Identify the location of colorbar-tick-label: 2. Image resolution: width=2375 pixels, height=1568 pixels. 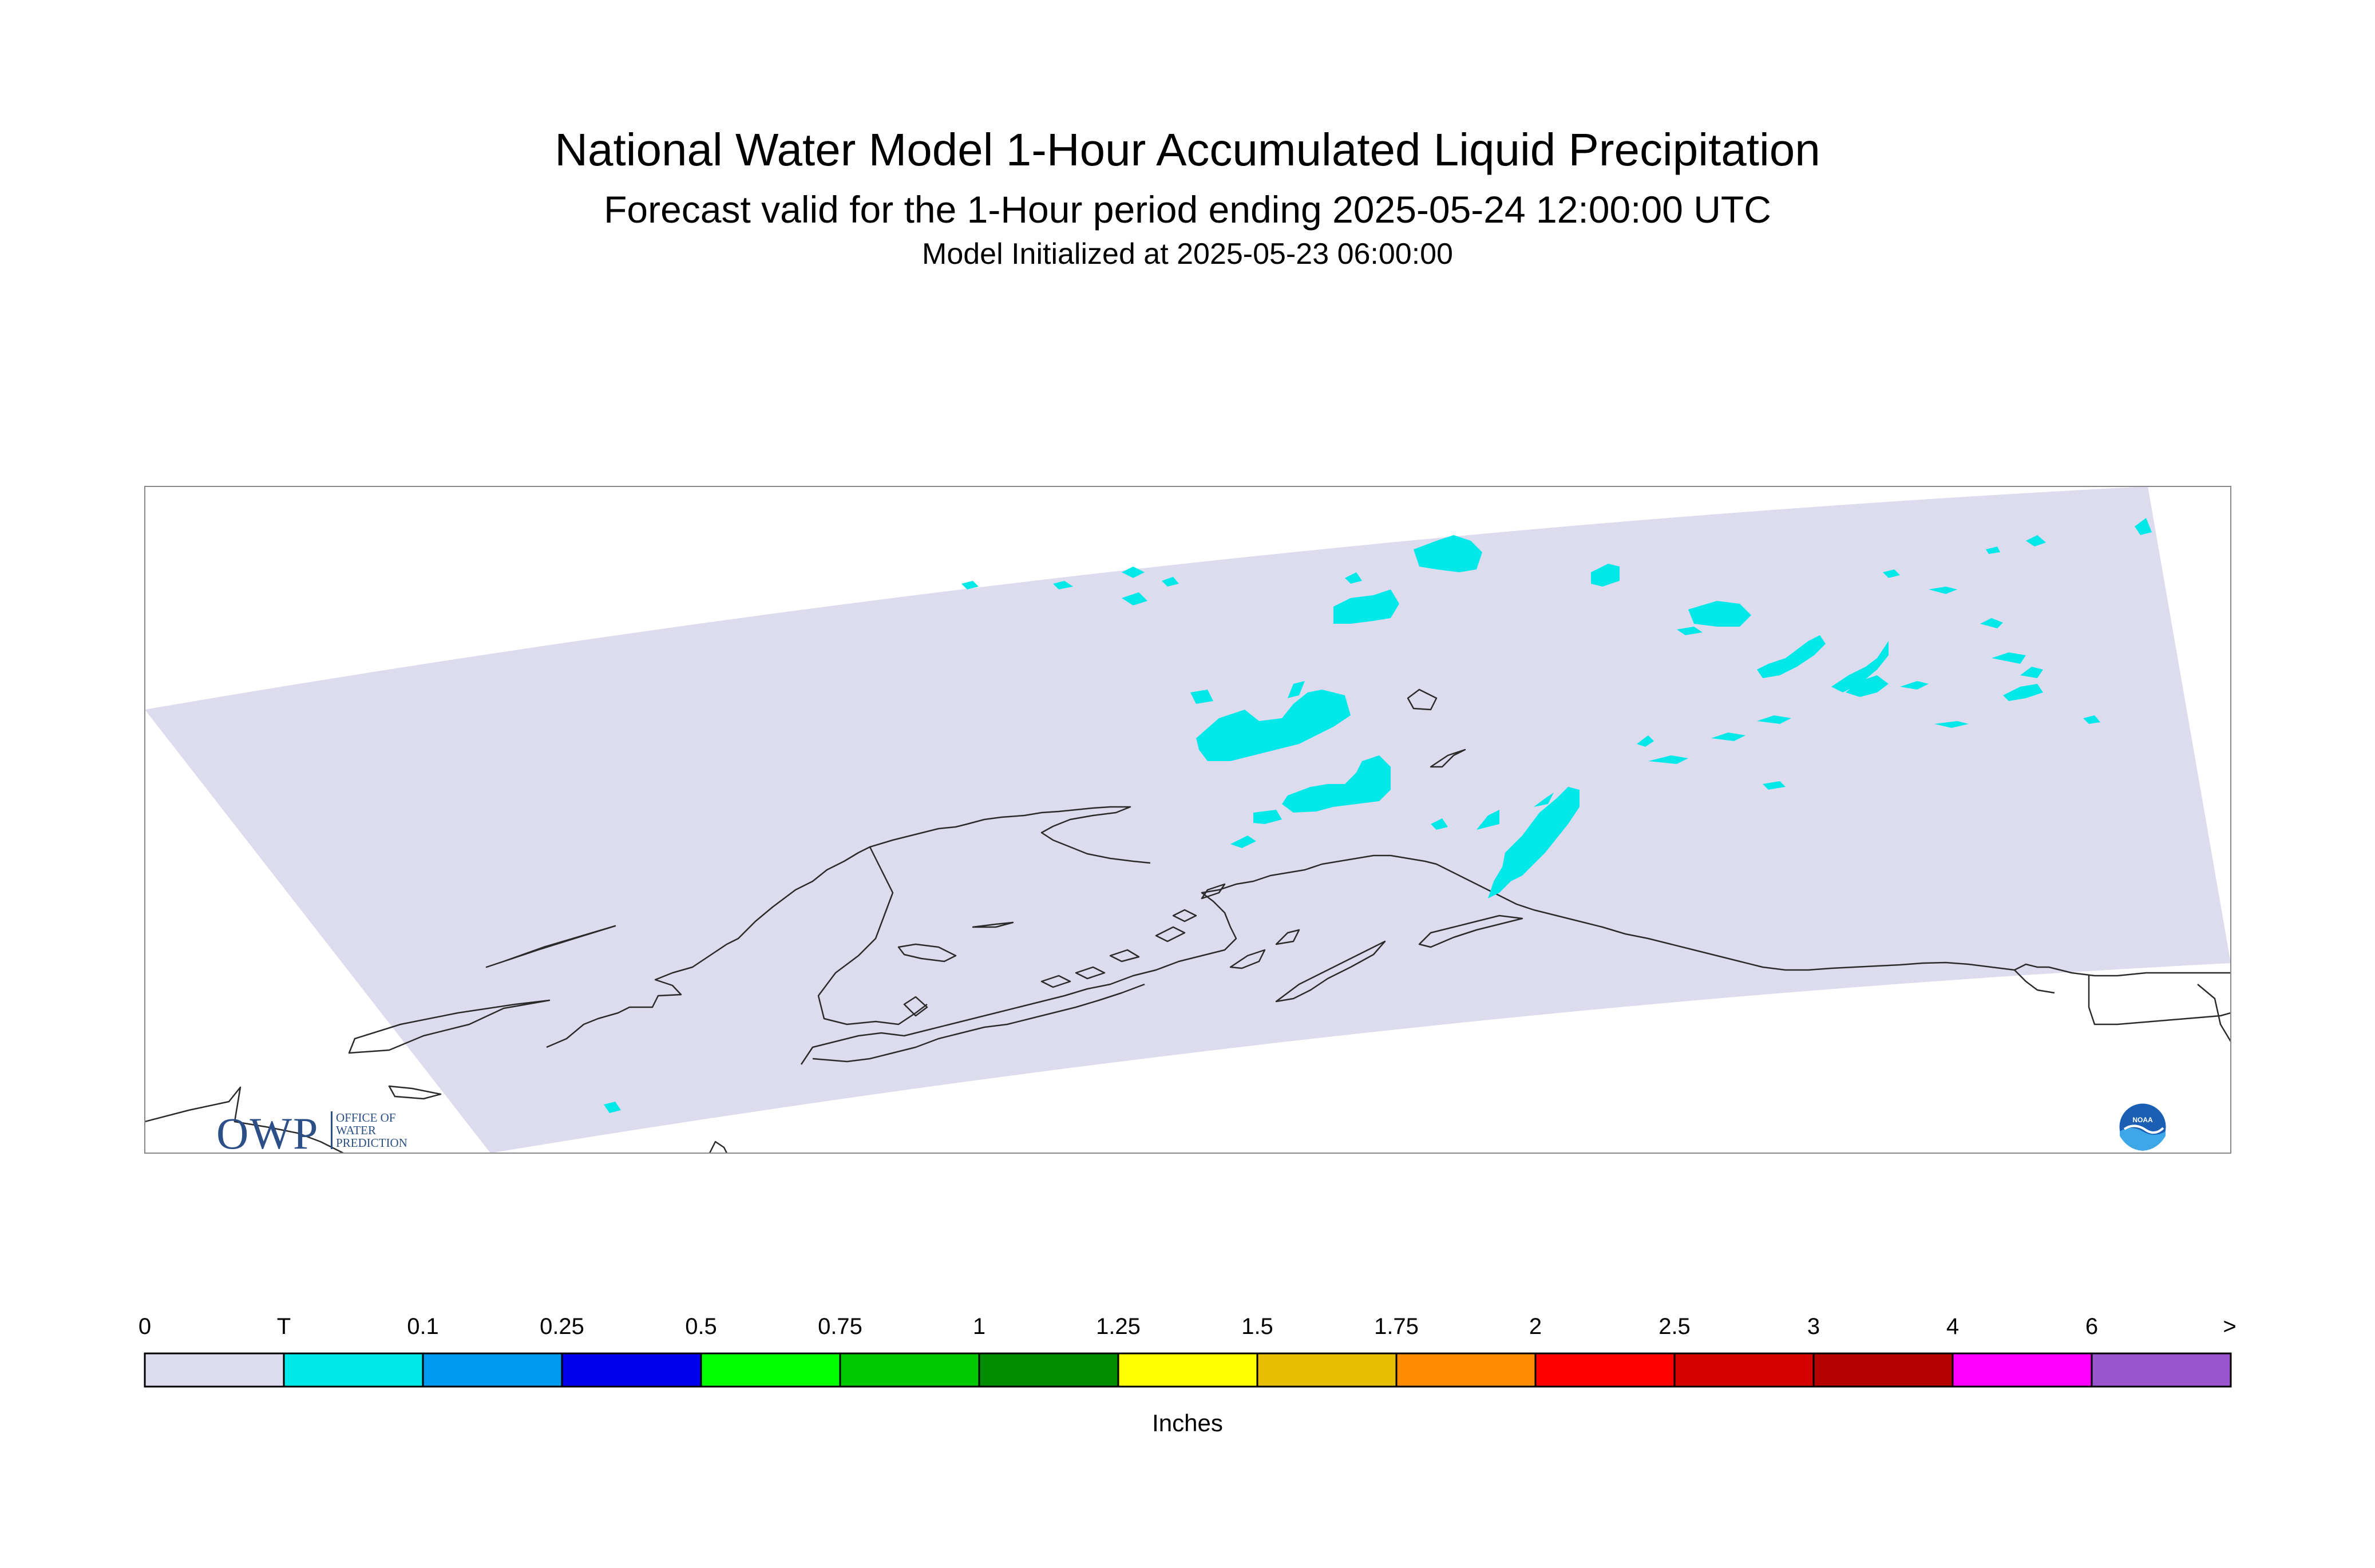
(1535, 1326).